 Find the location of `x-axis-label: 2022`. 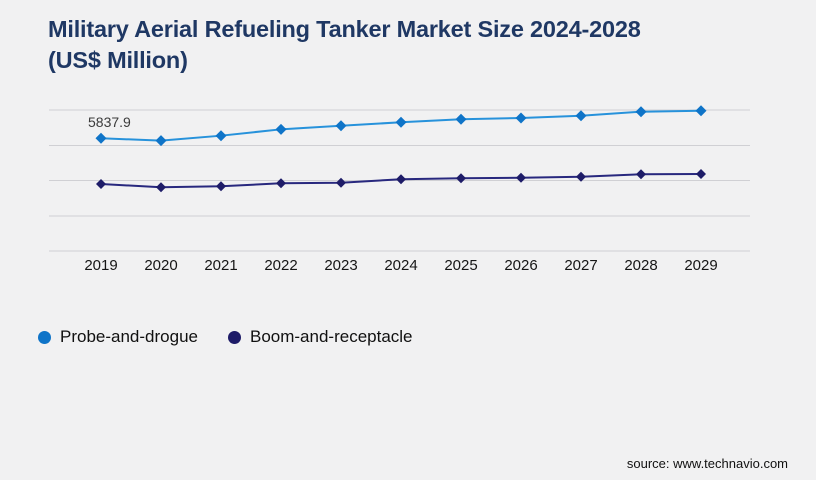

x-axis-label: 2022 is located at coordinates (280, 265).